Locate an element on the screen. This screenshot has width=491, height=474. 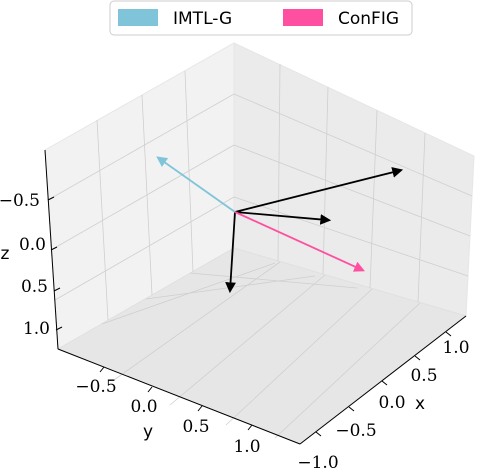
z-tick-label: 0.5 is located at coordinates (34, 287).